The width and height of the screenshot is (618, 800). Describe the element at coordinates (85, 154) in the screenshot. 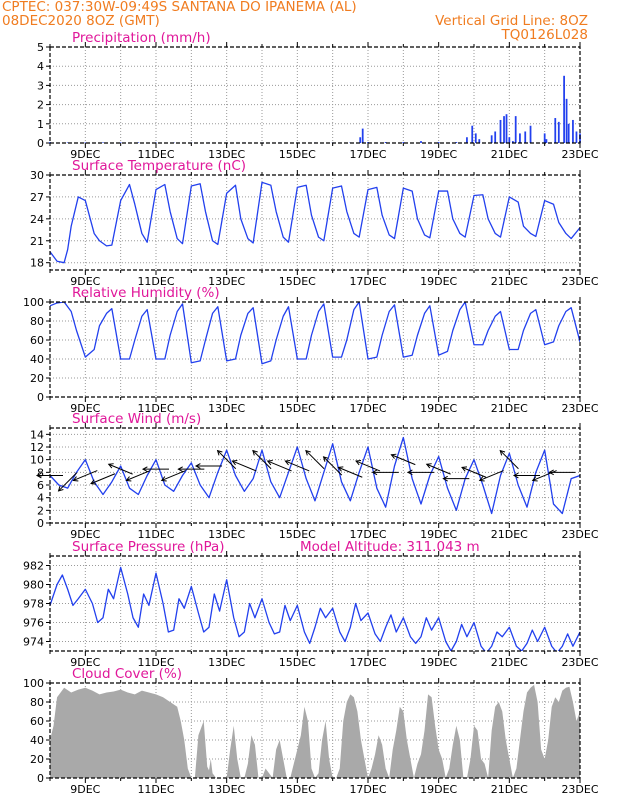

I see `x-tick-label: 9DEC` at that location.